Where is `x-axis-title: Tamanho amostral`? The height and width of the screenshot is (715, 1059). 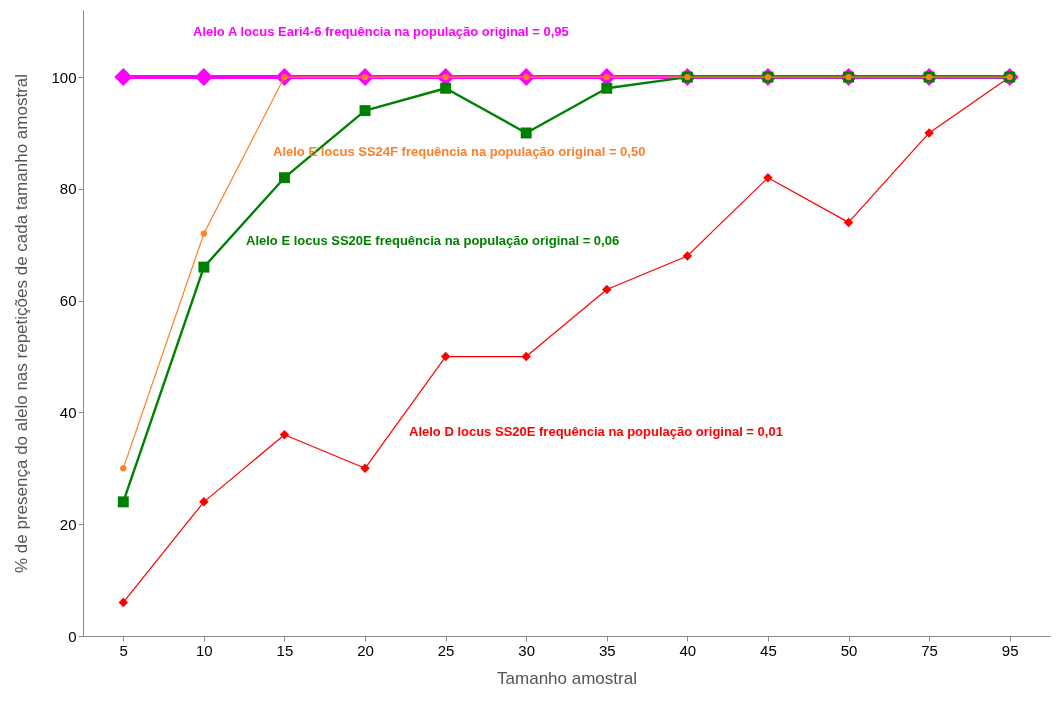
x-axis-title: Tamanho amostral is located at coordinates (567, 678).